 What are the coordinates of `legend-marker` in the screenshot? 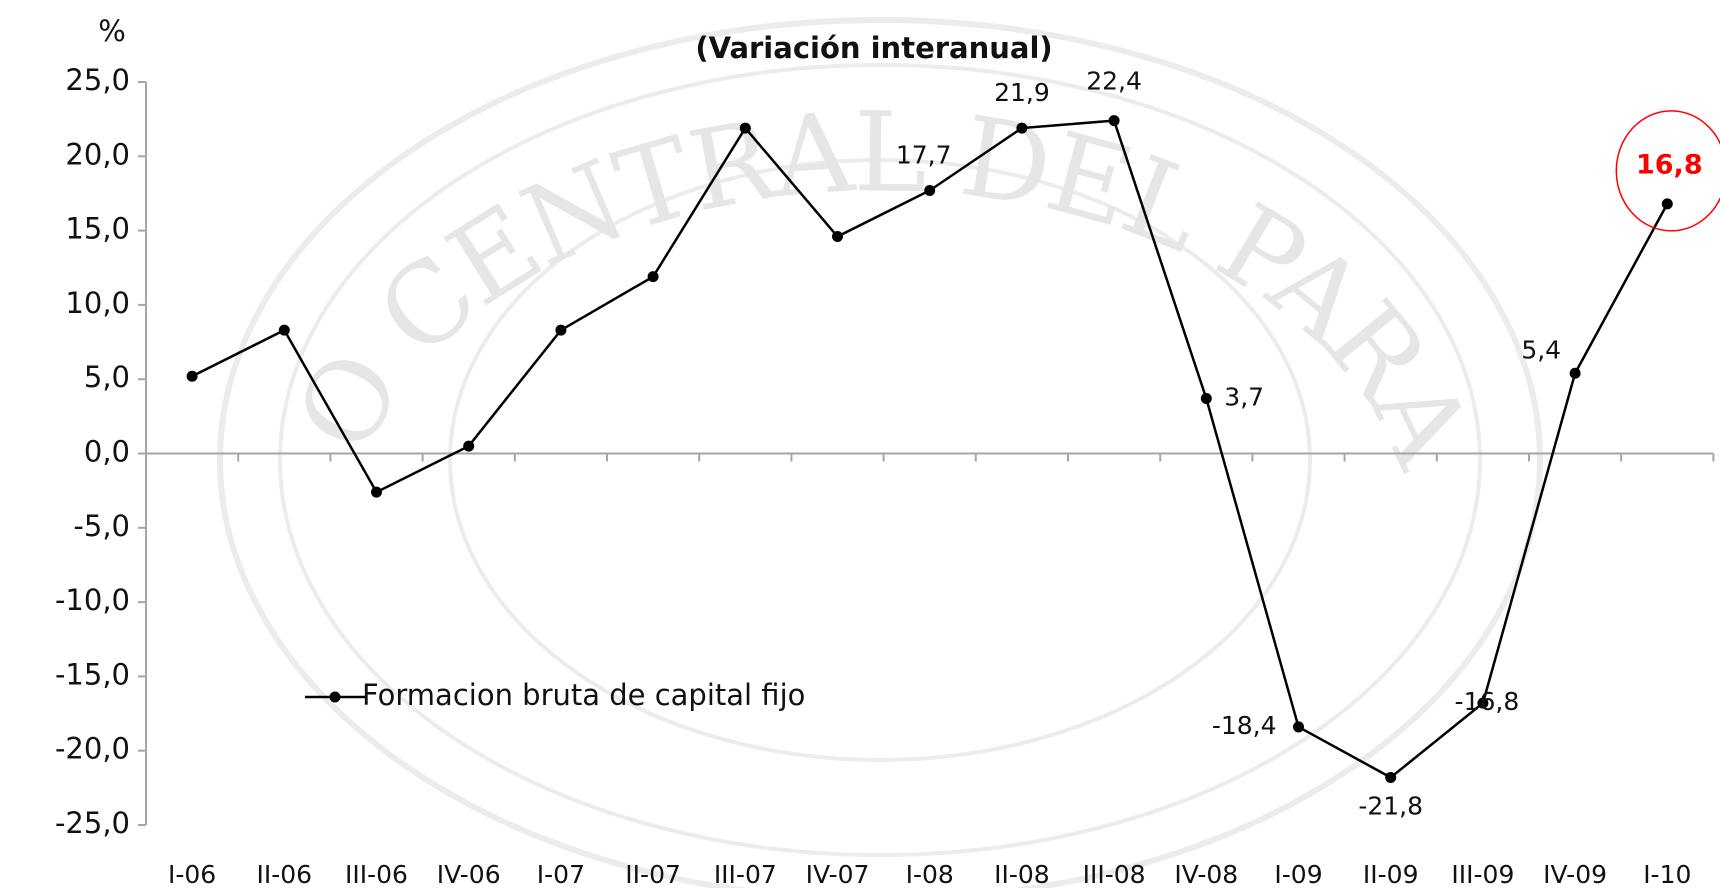 It's located at (335, 697).